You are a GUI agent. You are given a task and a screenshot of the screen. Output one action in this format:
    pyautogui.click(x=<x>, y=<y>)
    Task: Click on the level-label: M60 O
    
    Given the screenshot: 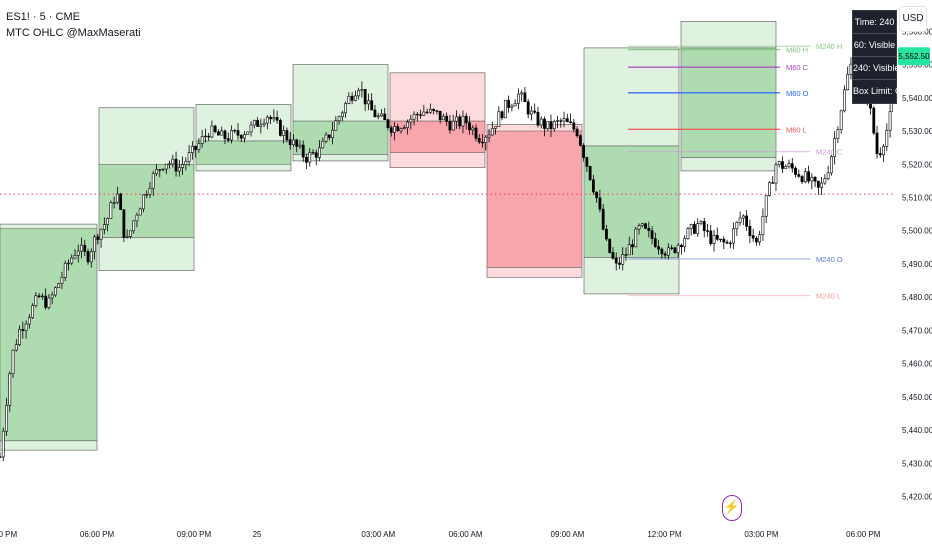 What is the action you would take?
    pyautogui.click(x=797, y=93)
    